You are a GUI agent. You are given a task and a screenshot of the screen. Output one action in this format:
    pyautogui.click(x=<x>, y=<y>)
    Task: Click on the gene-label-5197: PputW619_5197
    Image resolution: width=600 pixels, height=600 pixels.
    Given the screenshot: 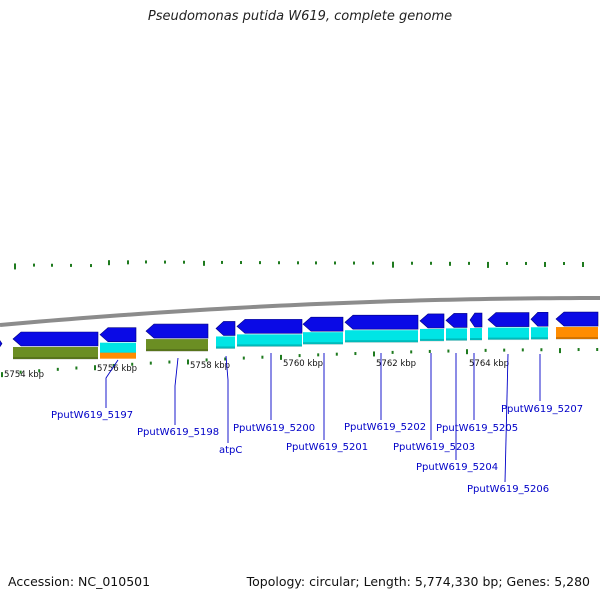 What is the action you would take?
    pyautogui.click(x=92, y=415)
    